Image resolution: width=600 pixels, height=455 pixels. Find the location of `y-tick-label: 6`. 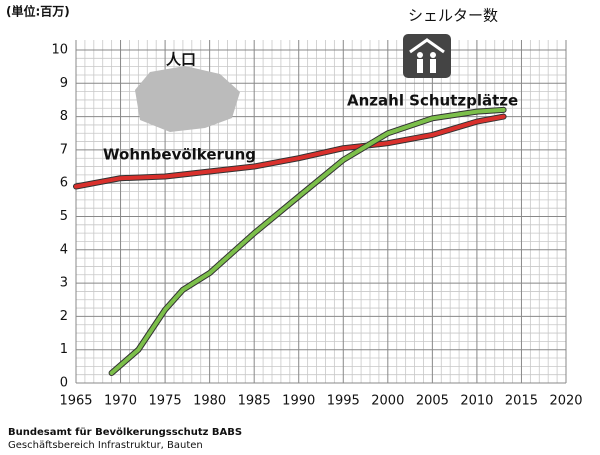

y-tick-label: 6 is located at coordinates (64, 183).